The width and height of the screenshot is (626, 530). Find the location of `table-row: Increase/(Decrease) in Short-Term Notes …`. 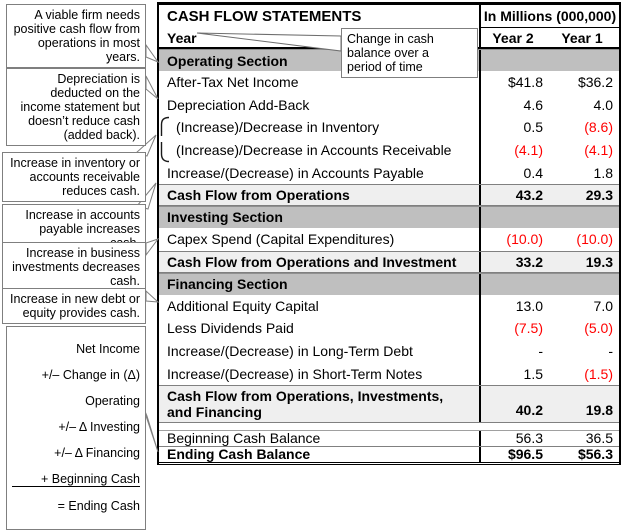

table-row: Increase/(Decrease) in Short-Term Notes … is located at coordinates (389, 373).